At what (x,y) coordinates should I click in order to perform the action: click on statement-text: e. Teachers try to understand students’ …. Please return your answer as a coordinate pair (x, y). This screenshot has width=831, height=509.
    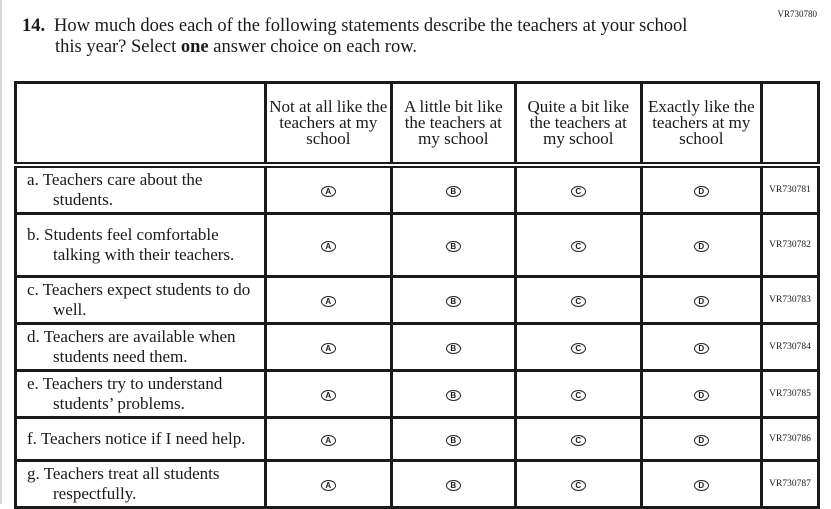
    Looking at the image, I should click on (125, 393).